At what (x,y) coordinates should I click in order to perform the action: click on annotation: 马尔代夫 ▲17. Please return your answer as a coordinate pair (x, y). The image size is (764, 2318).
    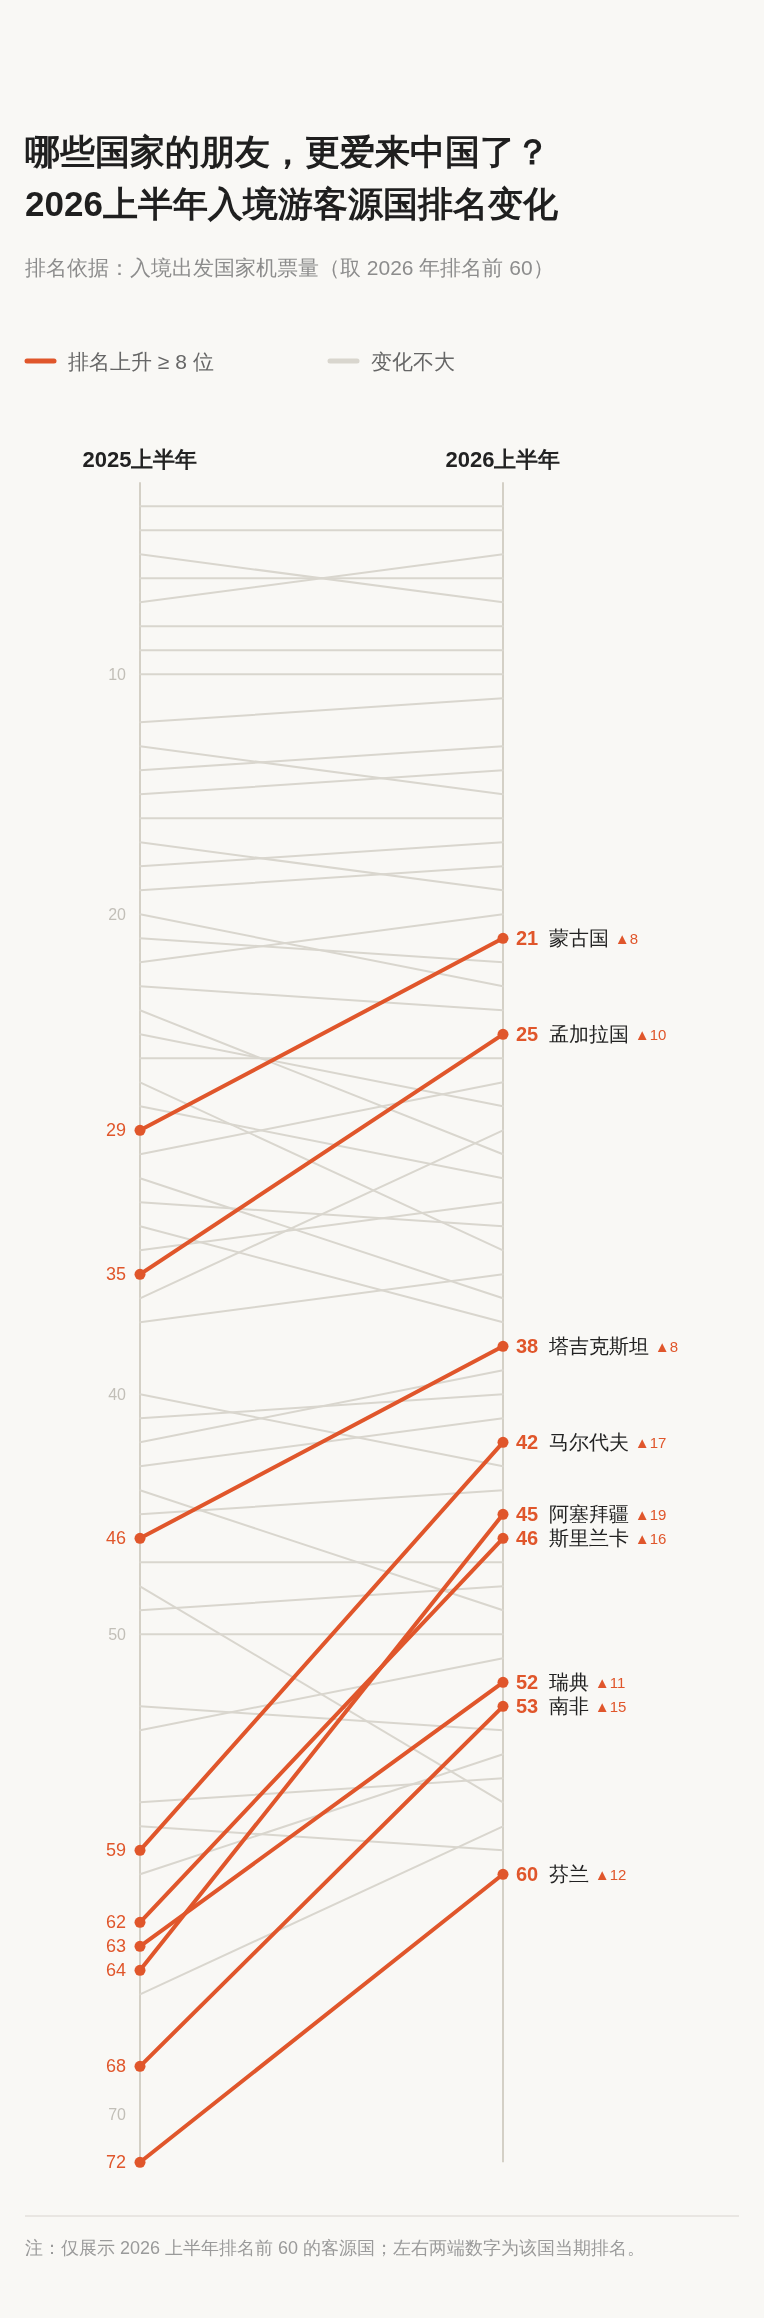
    Looking at the image, I should click on (608, 1442).